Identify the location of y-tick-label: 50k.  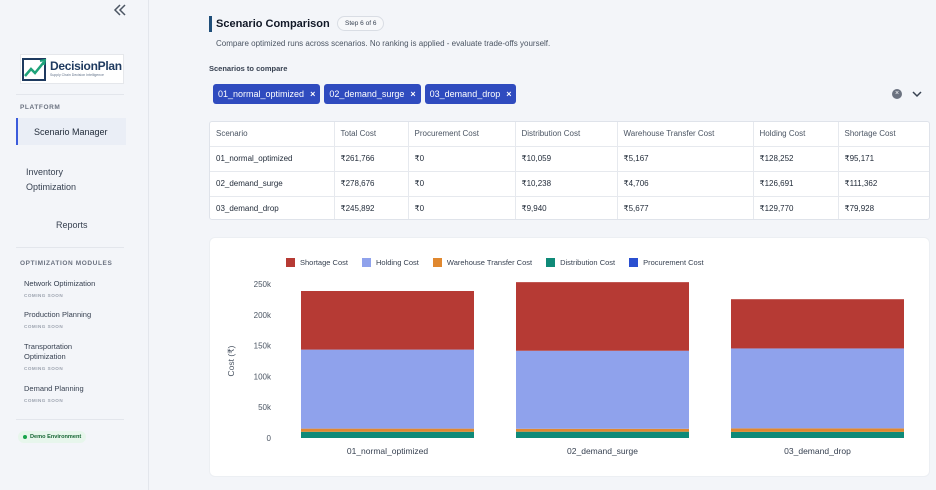
(265, 407).